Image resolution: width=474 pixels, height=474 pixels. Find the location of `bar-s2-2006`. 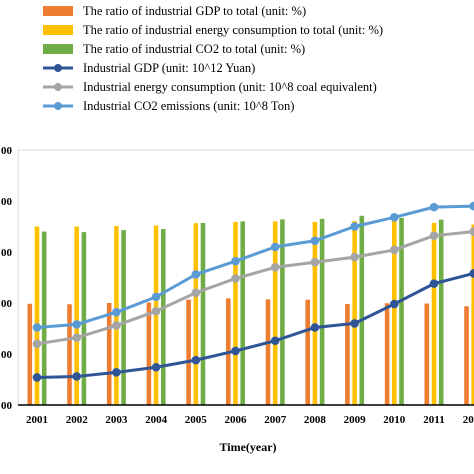

bar-s2-2006 is located at coordinates (242, 313).